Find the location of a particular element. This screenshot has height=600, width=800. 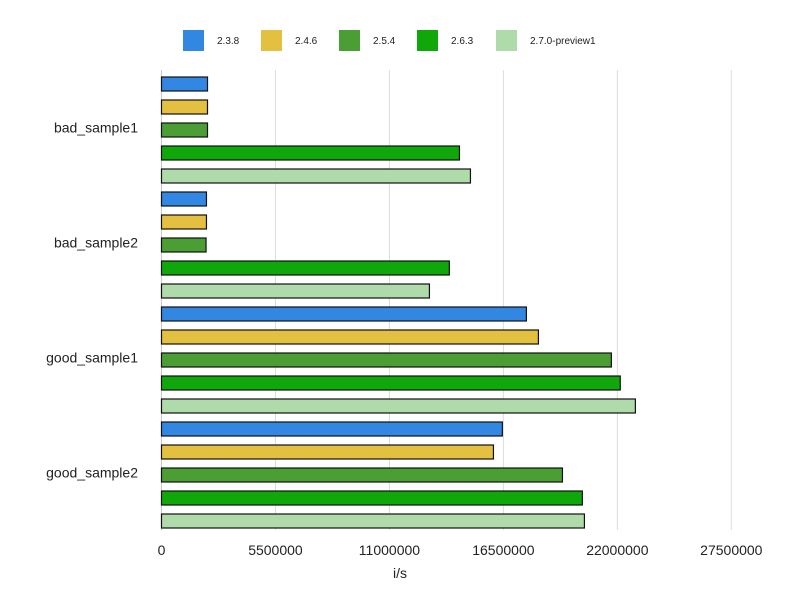

bar-2-4-6-bad_sample1 is located at coordinates (184, 107).